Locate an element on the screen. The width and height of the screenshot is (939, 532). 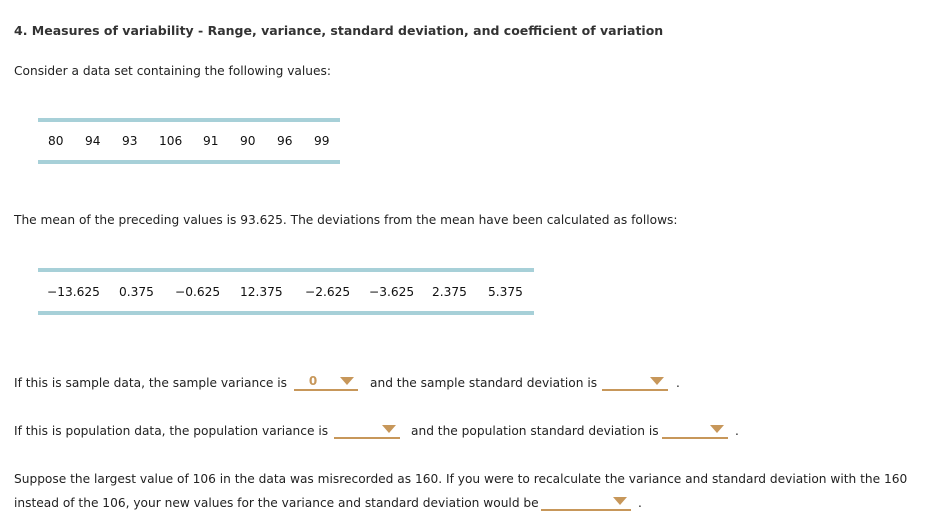
sample-middle: and the sample standard deviation is is located at coordinates (484, 383).